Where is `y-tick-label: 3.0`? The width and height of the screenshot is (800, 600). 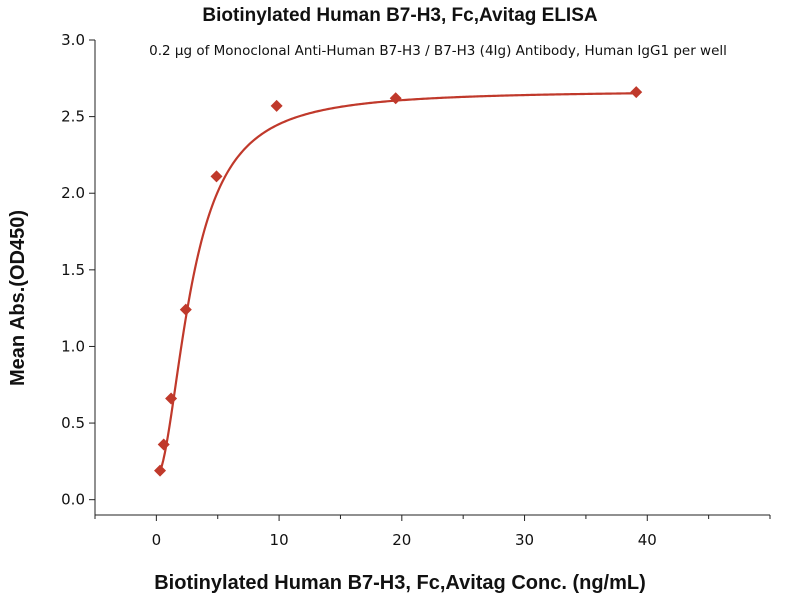
y-tick-label: 3.0 is located at coordinates (73, 40).